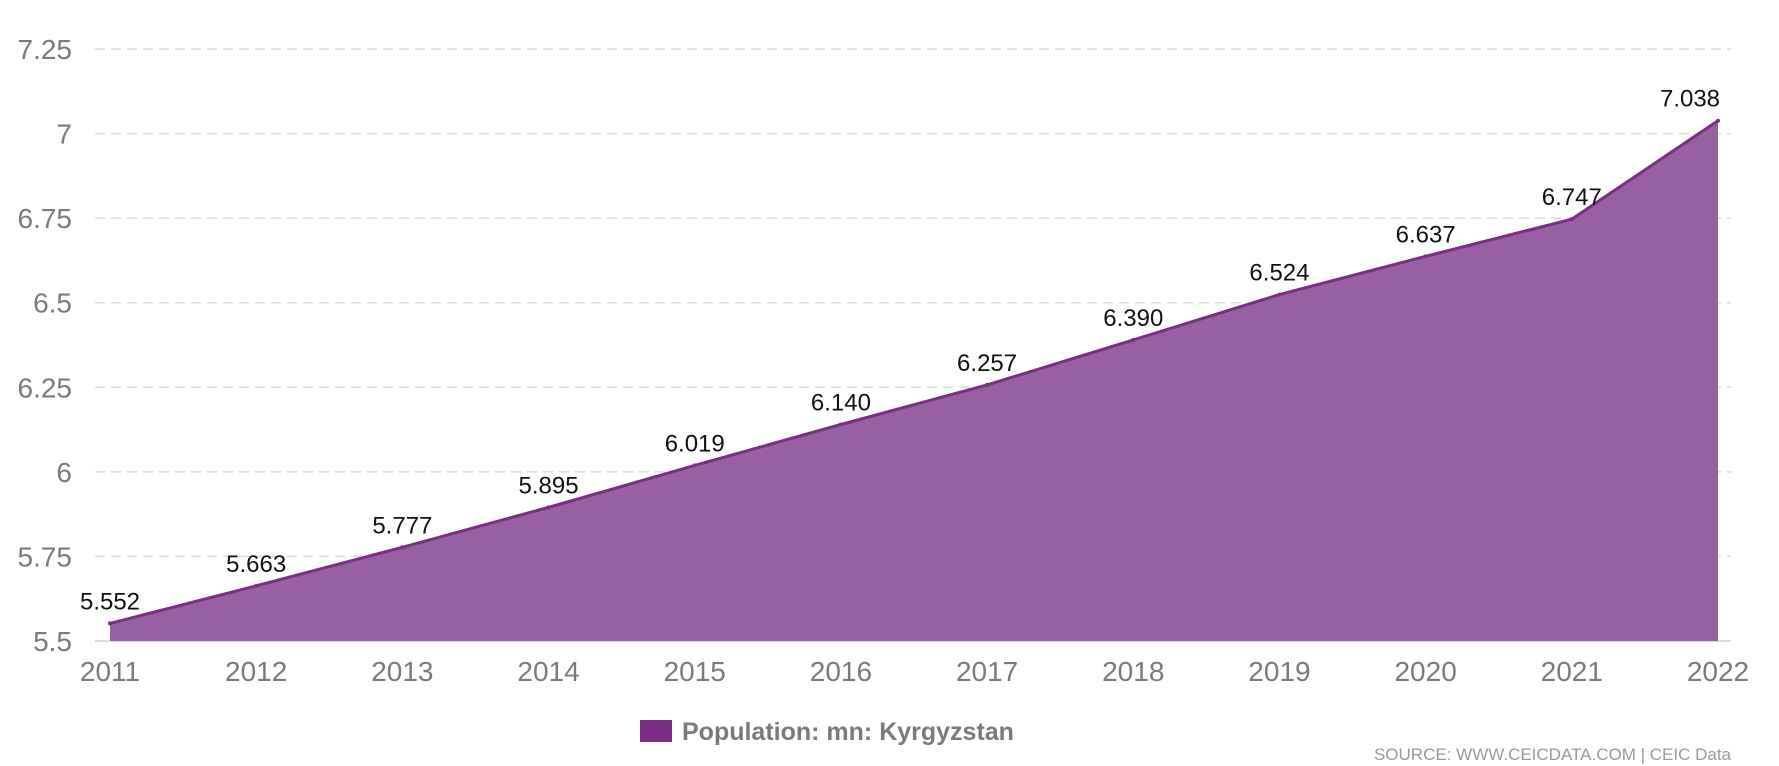 The image size is (1779, 766). I want to click on y-tick-label: 6.25, so click(45, 387).